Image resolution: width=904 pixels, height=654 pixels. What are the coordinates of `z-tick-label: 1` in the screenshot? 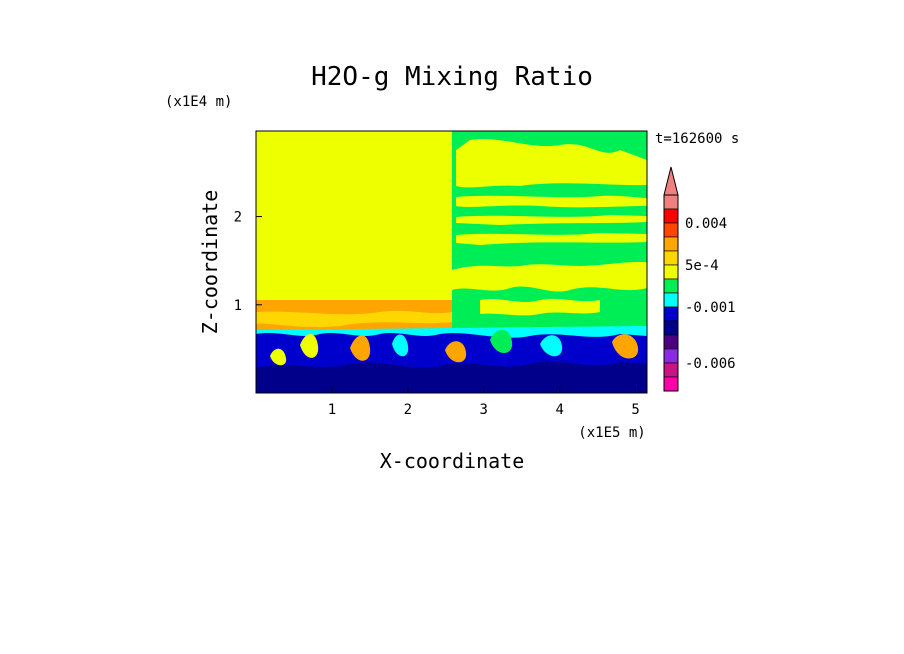 It's located at (238, 306).